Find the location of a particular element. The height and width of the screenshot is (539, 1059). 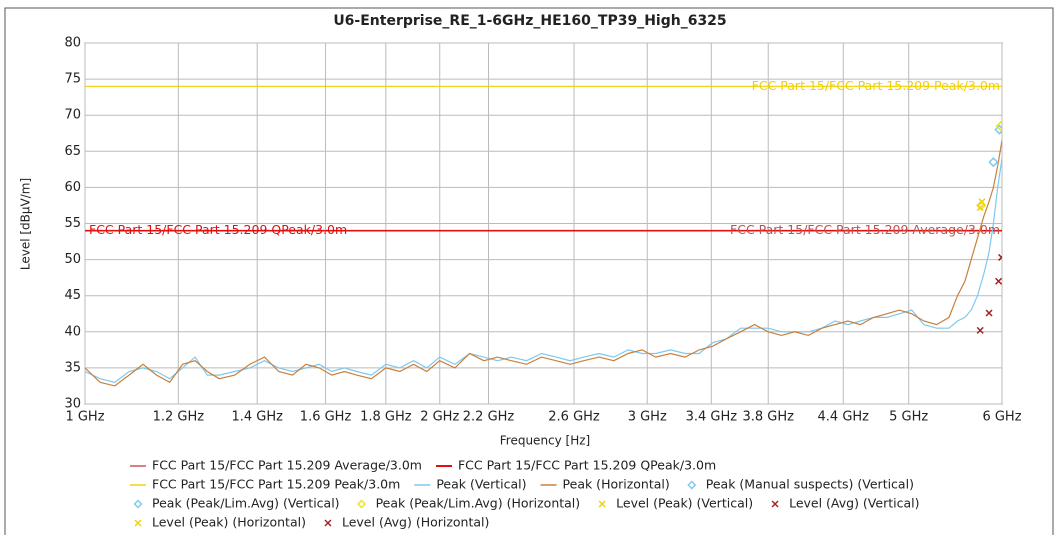

limit-label: FCC Part 15/FCC Part 15.209 Peak/3.0m is located at coordinates (876, 85).